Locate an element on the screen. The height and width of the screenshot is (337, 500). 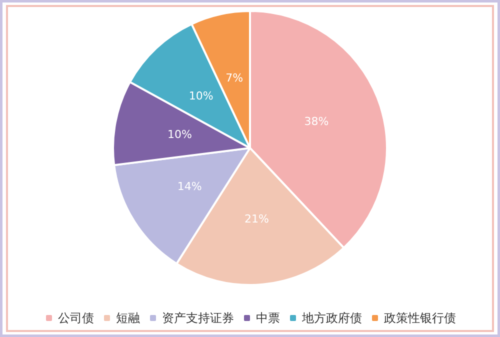
data-label: 7% is located at coordinates (235, 78).